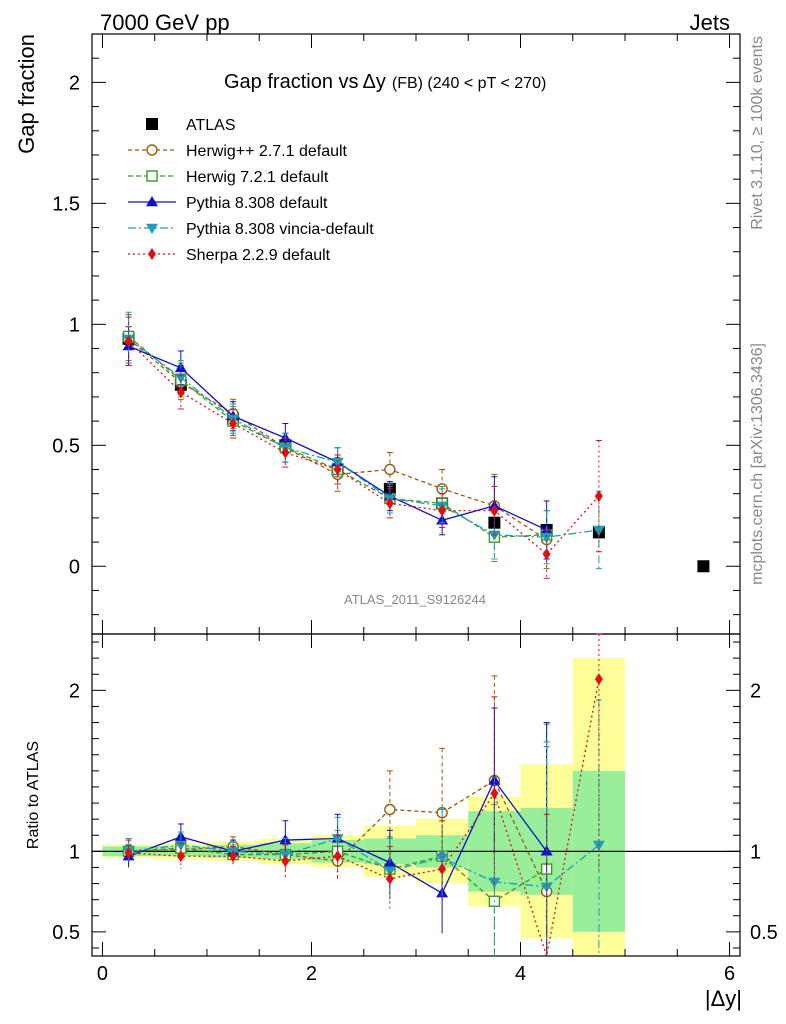 The width and height of the screenshot is (786, 1024). I want to click on legend-label: Sherpa 2.2.9 default, so click(258, 255).